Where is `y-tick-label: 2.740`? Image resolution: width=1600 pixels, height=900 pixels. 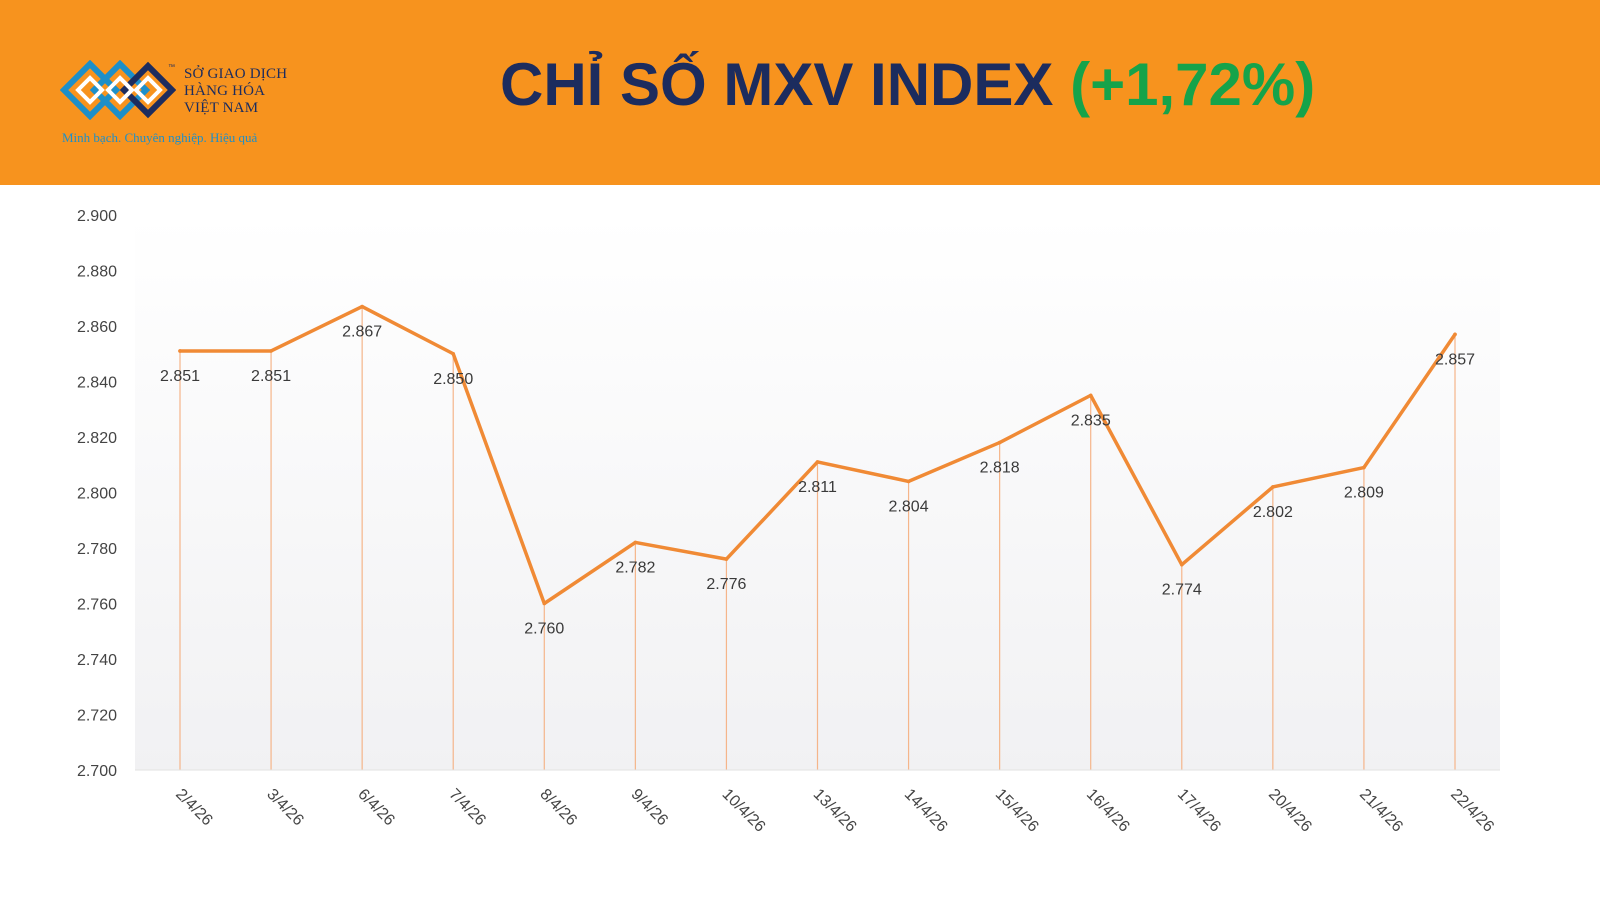 y-tick-label: 2.740 is located at coordinates (97, 660).